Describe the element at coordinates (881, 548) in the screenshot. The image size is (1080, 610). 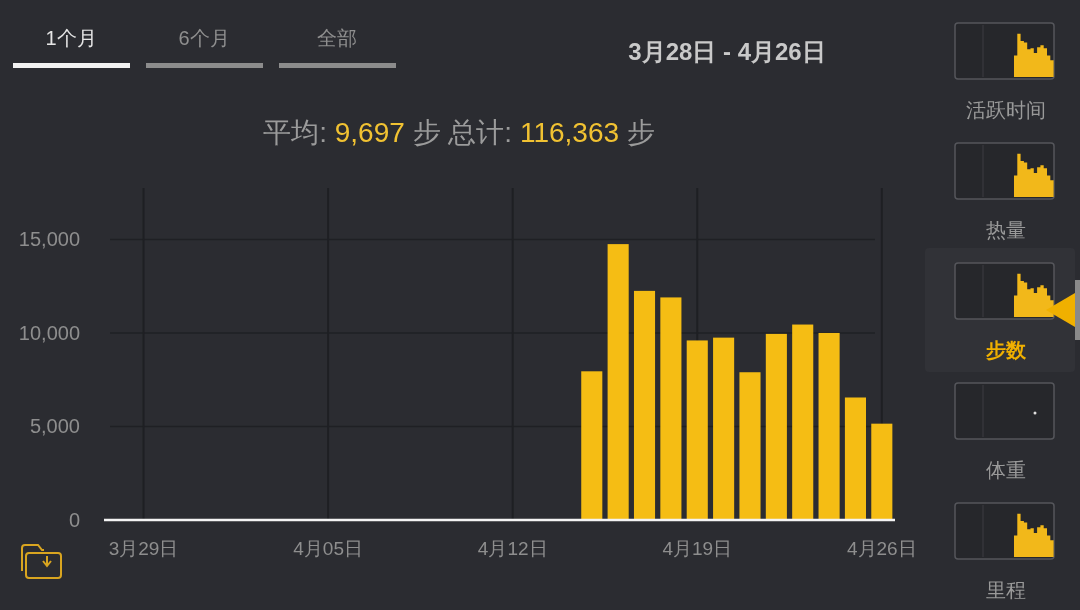
I see `x-tick-label: 4月26日` at that location.